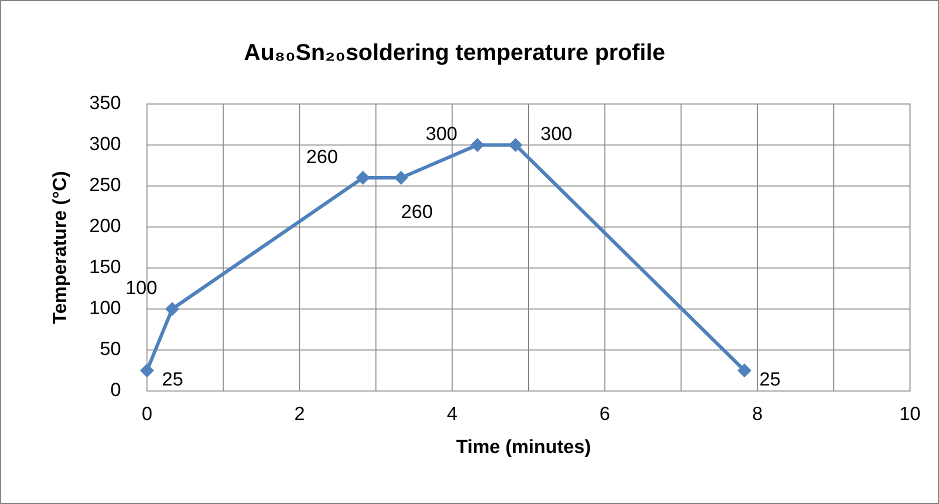 This screenshot has width=939, height=504. I want to click on x-axis-title: Time (minutes), so click(523, 447).